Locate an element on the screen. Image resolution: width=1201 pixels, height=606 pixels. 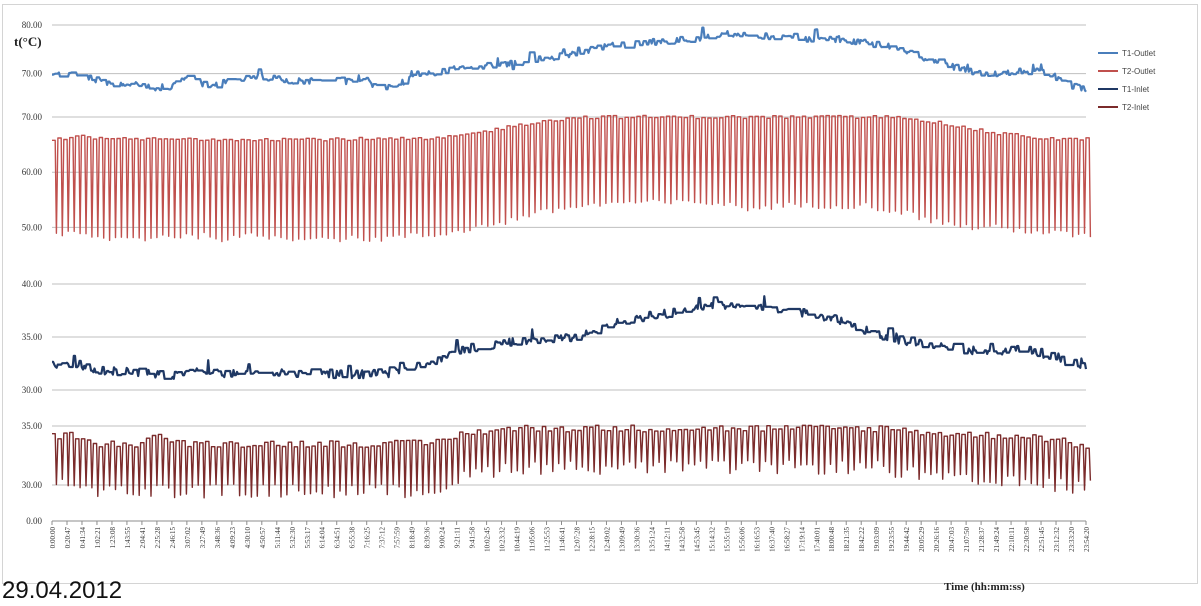
x-tick-label: 5:53:17 is located at coordinates (308, 538).